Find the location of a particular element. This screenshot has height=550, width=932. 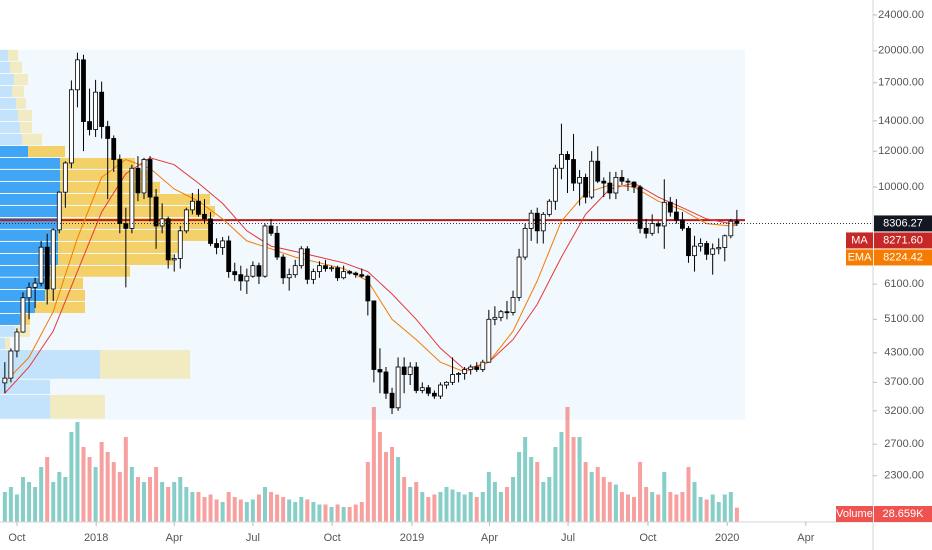

x-tick-label: 2018 is located at coordinates (96, 538).